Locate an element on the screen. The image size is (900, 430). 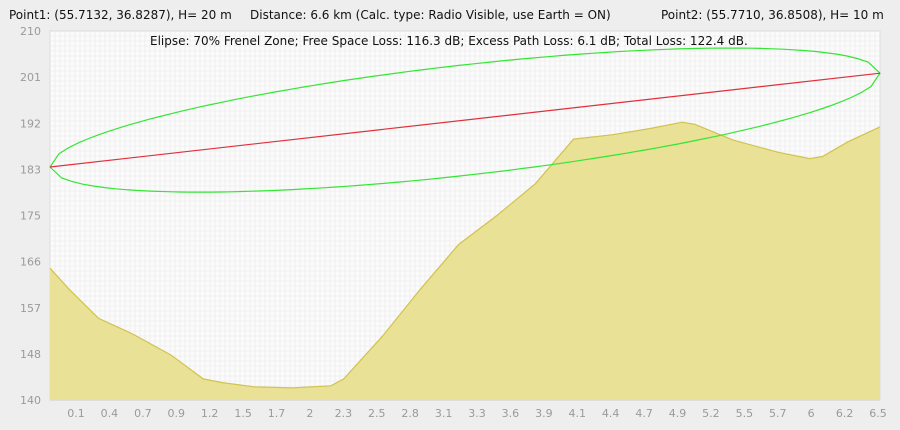
y-tick-label: 201 is located at coordinates (30, 77).